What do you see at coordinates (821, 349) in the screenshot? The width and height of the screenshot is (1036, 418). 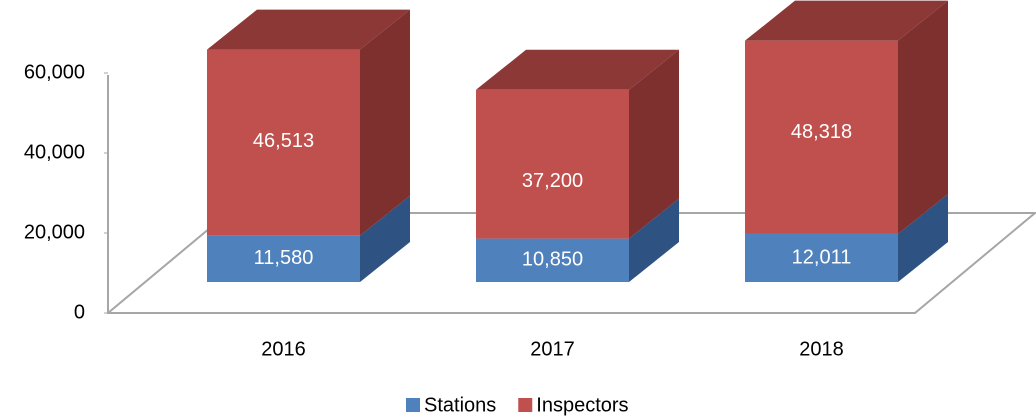 I see `x-tick-label: 2018` at bounding box center [821, 349].